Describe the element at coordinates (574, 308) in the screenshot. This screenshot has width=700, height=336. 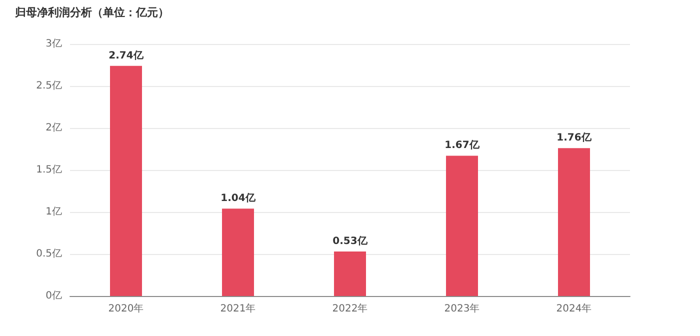
I see `x-tick-label: 2024年` at that location.